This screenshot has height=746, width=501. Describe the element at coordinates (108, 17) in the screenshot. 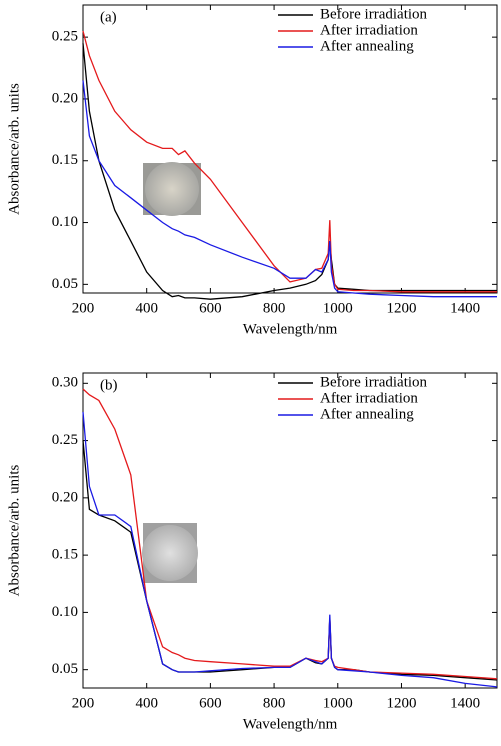

I see `panel-label: (a)` at that location.